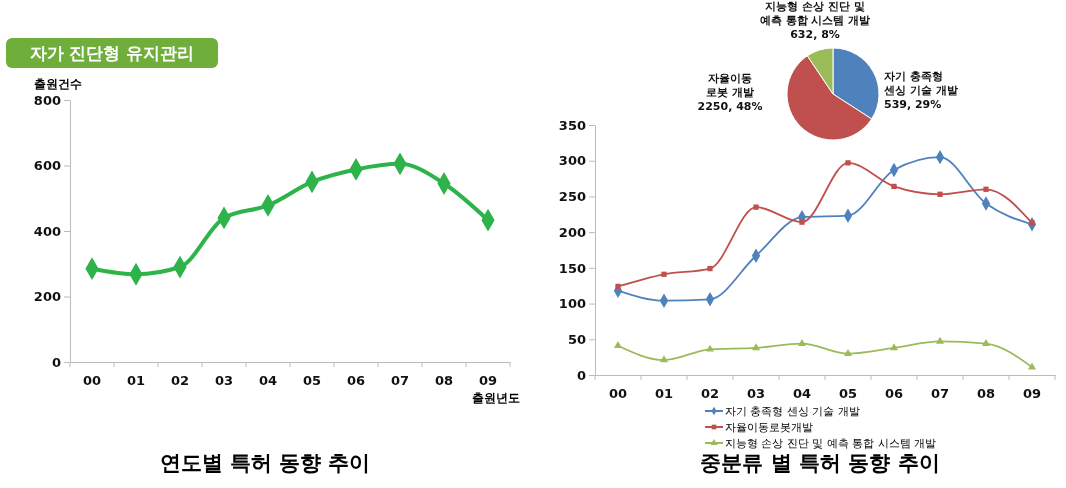 This screenshot has width=1066, height=488. Describe the element at coordinates (815, 13) in the screenshot. I see `slice-label: 지능형 손상 진단 및 예측 통합 시스템 개발` at that location.